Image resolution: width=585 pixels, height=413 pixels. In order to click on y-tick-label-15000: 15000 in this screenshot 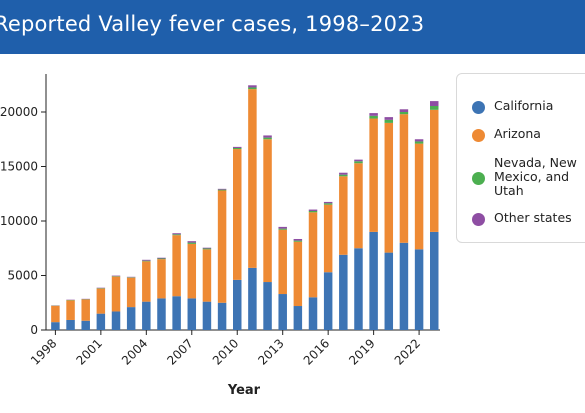, I will do `click(19, 167)`.